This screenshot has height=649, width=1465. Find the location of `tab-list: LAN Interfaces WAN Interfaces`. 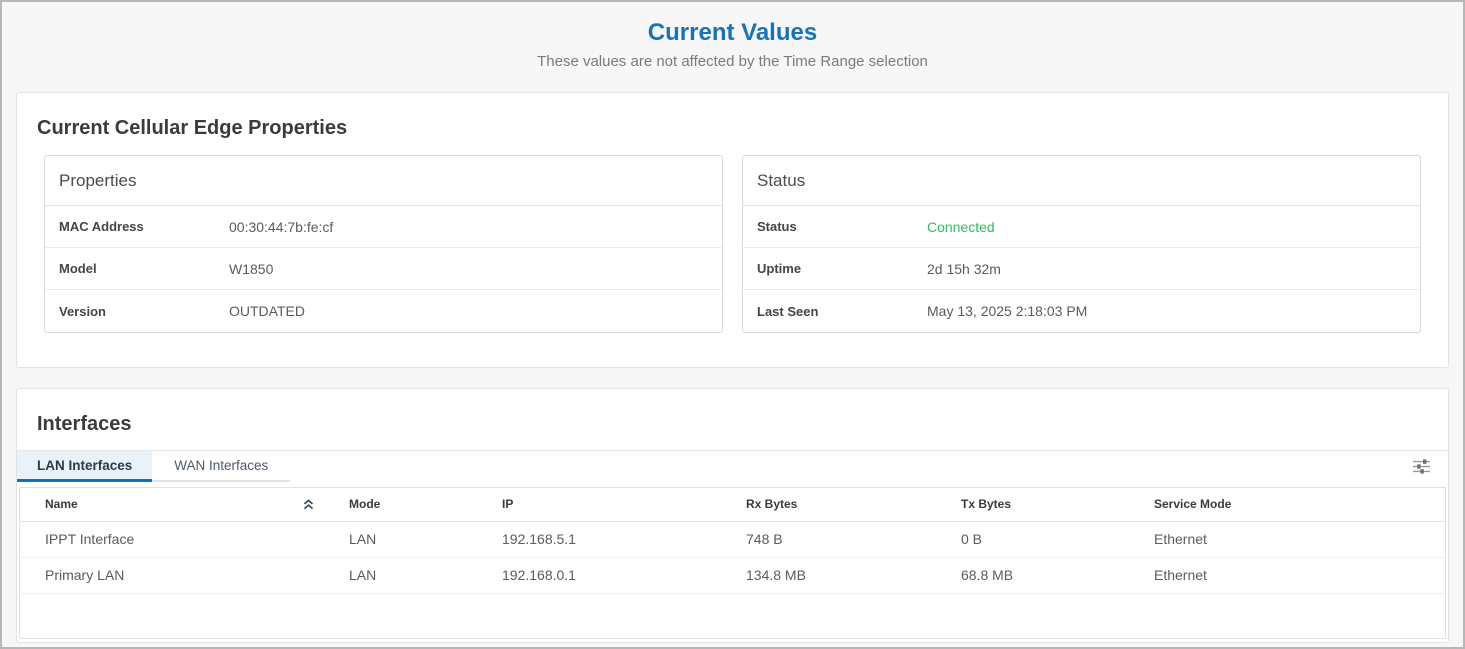

tab-list: LAN Interfaces WAN Interfaces is located at coordinates (154, 466).